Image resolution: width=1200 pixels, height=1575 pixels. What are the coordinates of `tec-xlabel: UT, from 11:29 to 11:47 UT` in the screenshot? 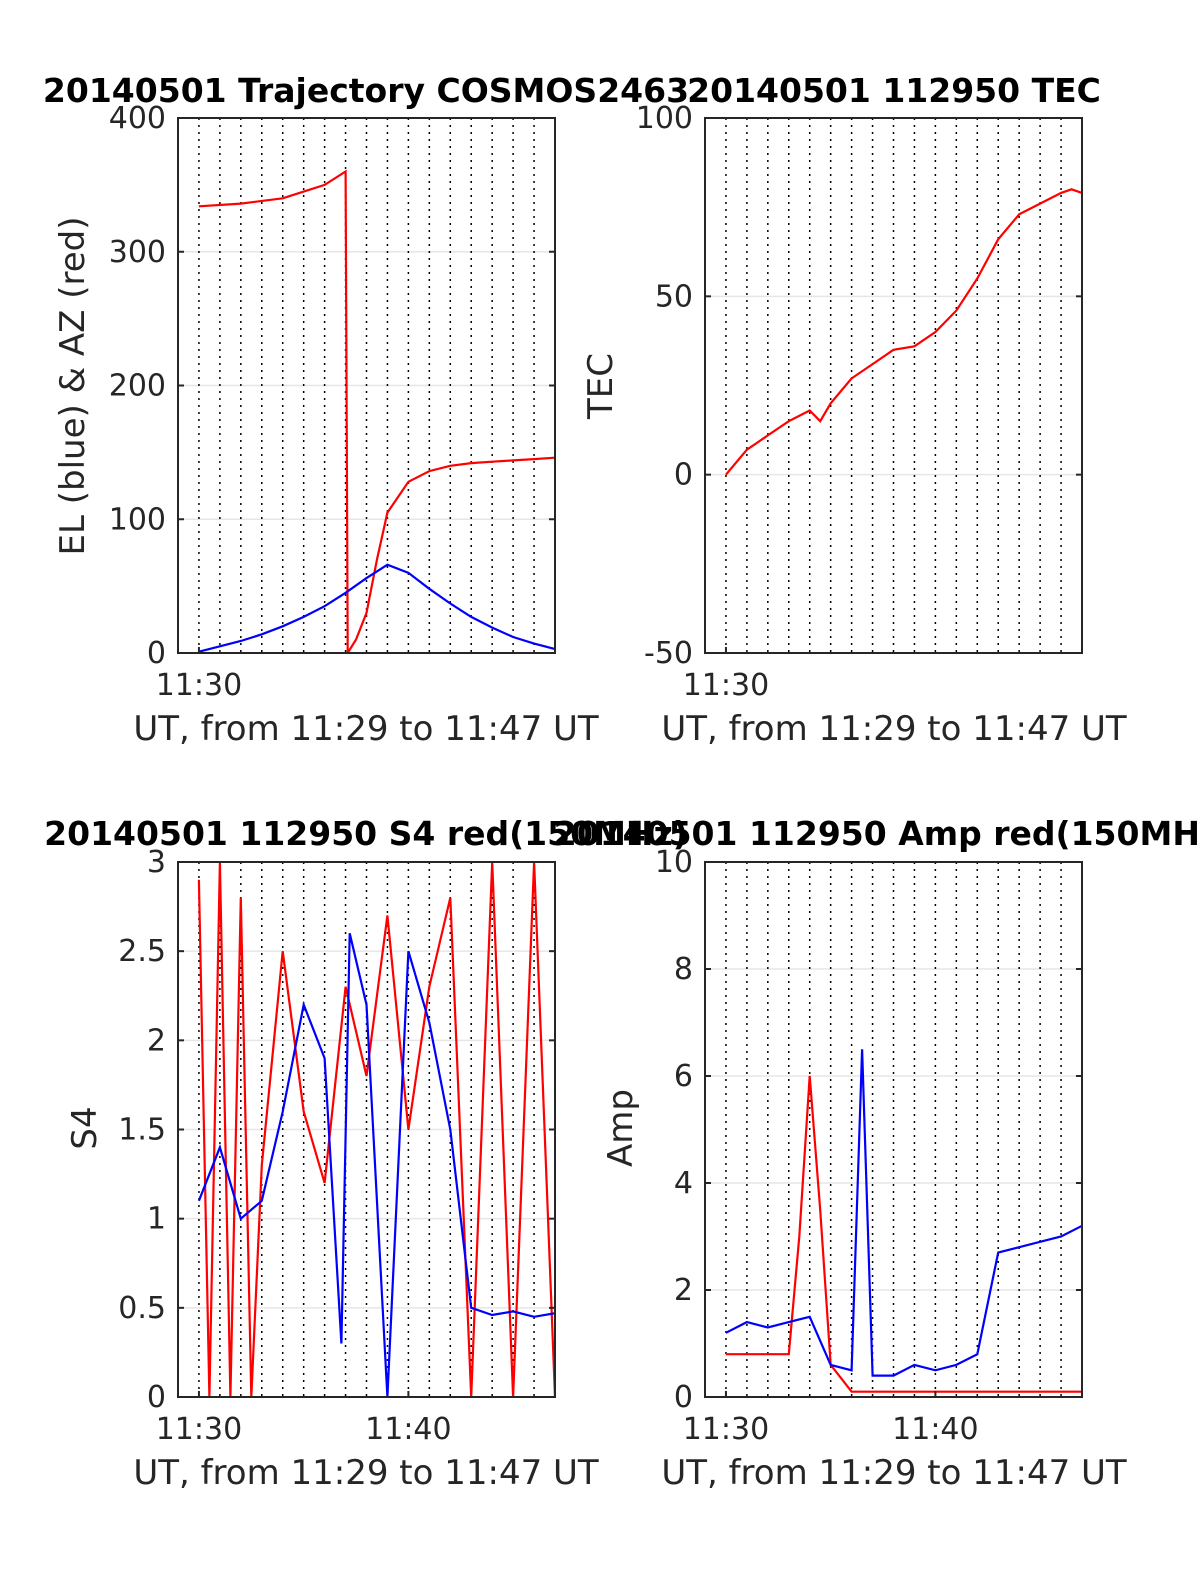 It's located at (894, 729).